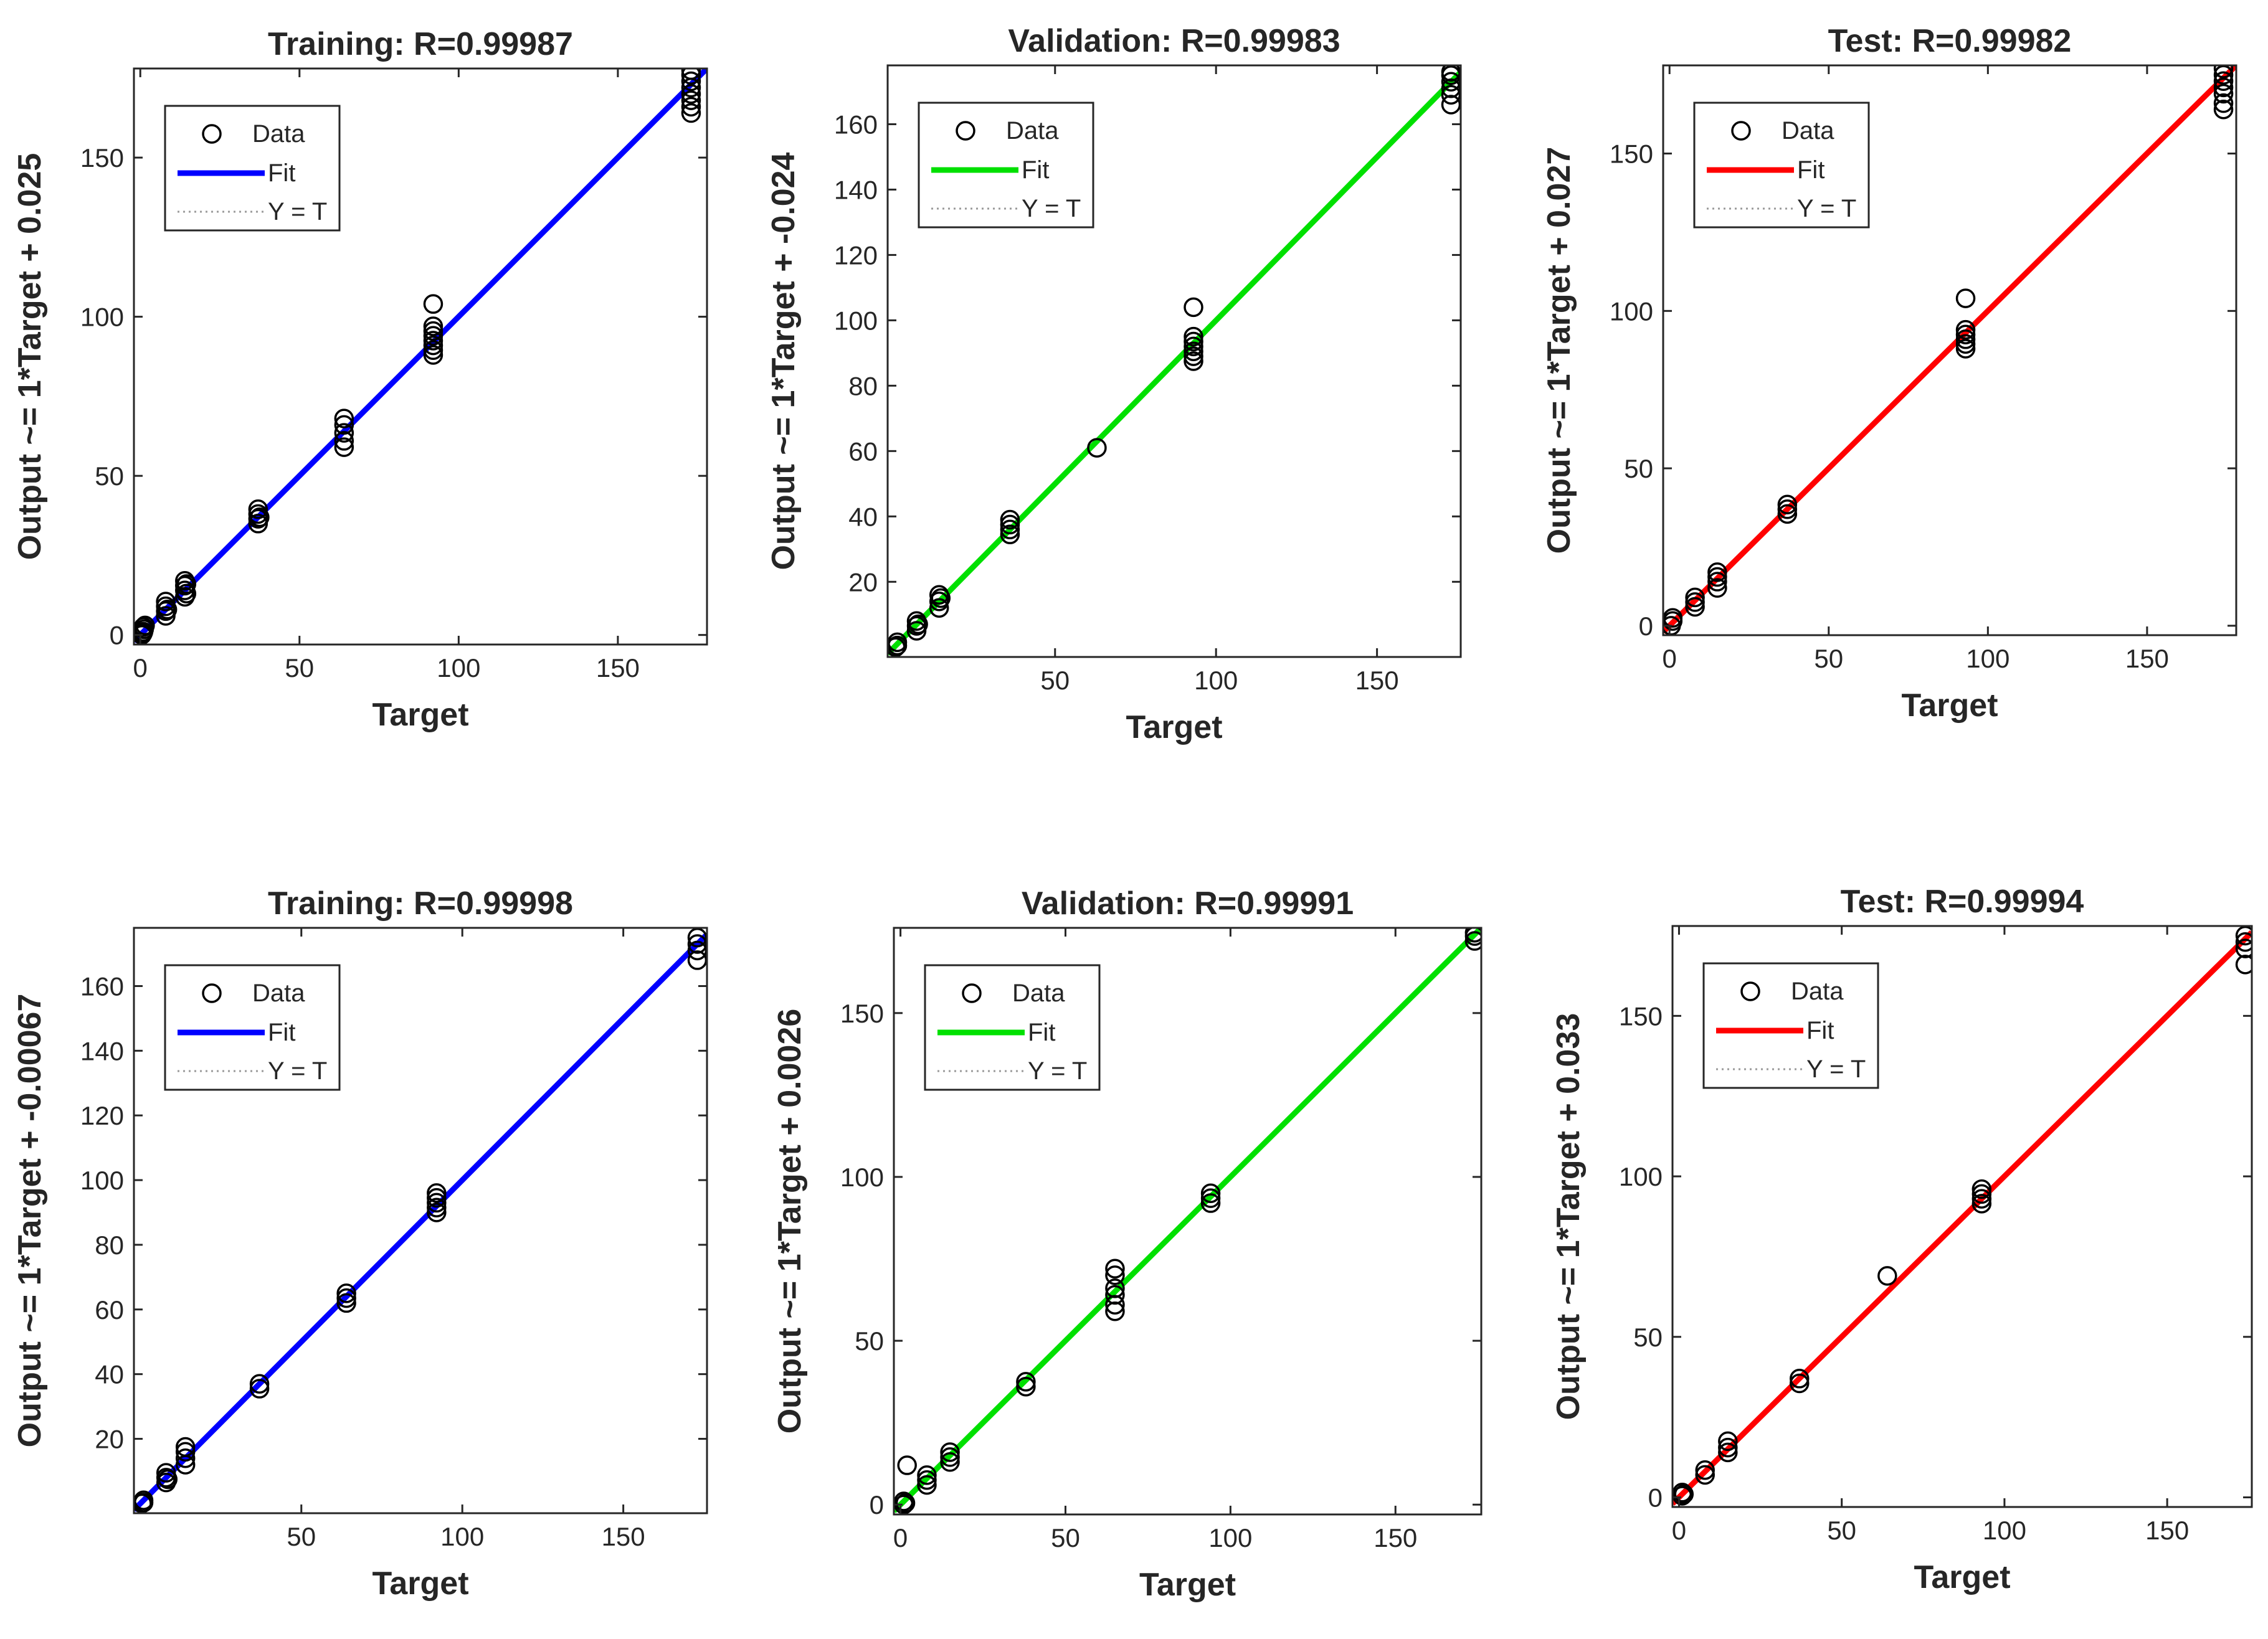  I want to click on plot3-fit-line, so click(1949, 350).